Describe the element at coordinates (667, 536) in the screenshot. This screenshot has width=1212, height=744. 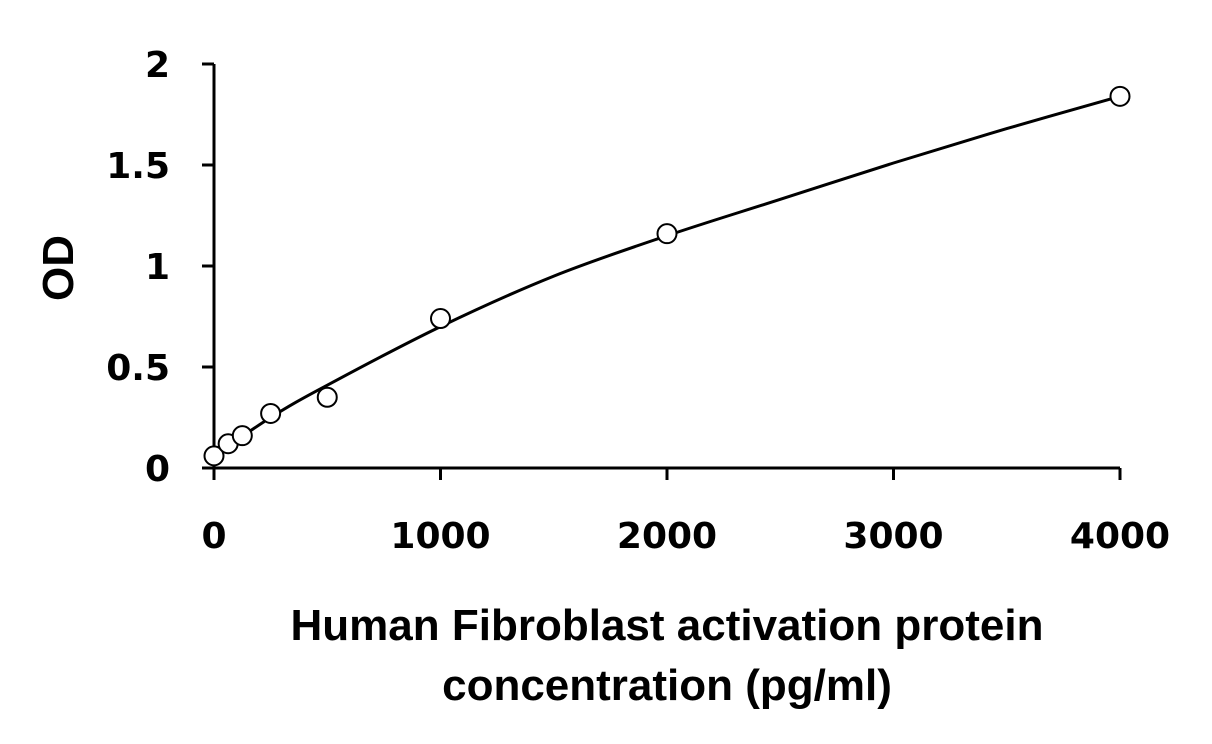
I see `x-tick-label: 2000` at that location.